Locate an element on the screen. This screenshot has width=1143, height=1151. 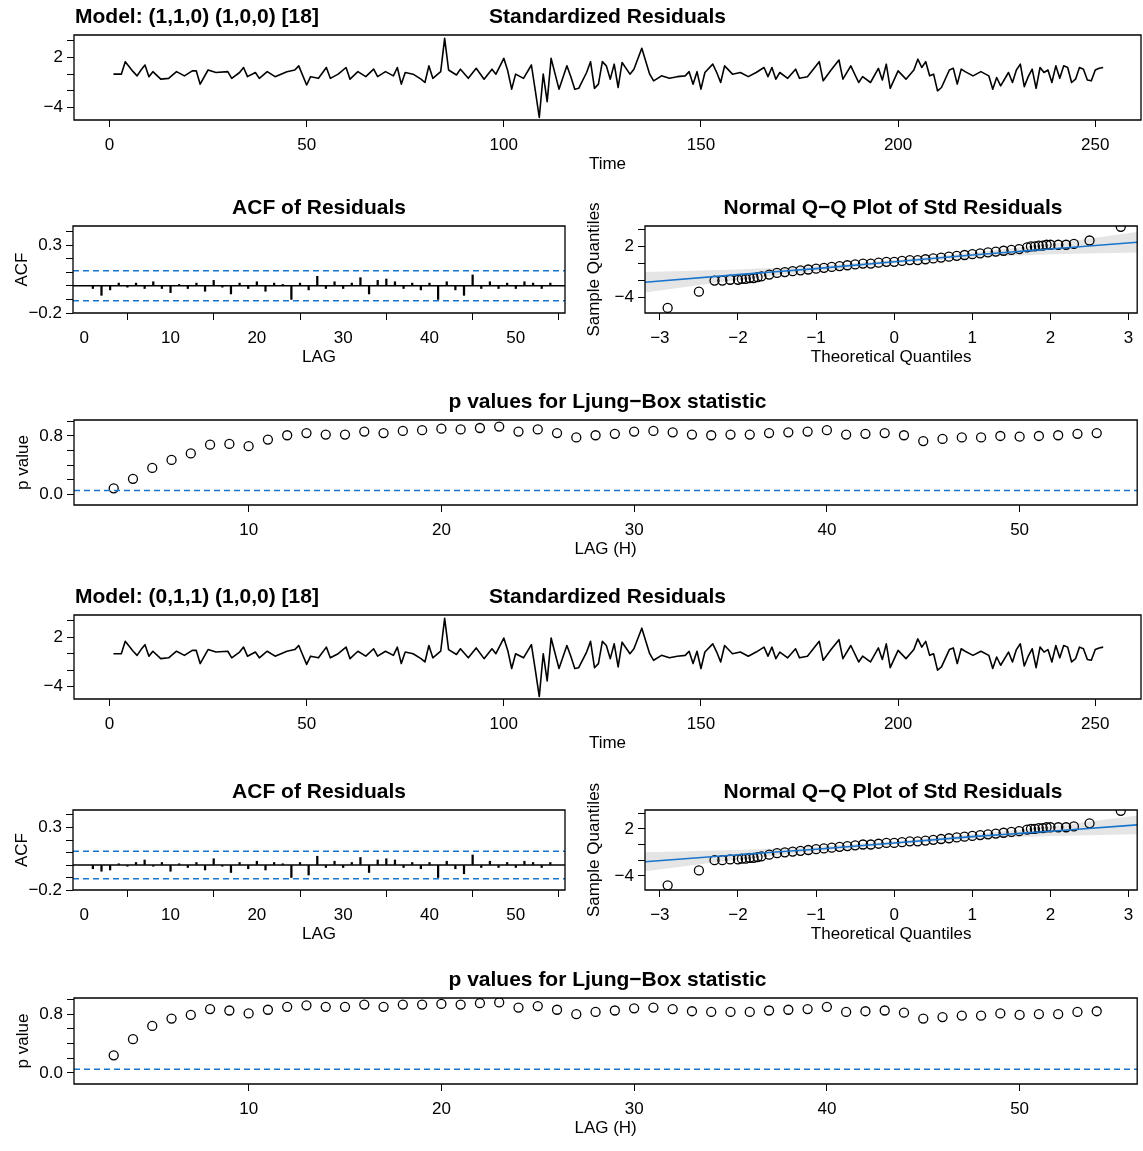
y-axis-title: Sample Quantiles is located at coordinates (593, 269).